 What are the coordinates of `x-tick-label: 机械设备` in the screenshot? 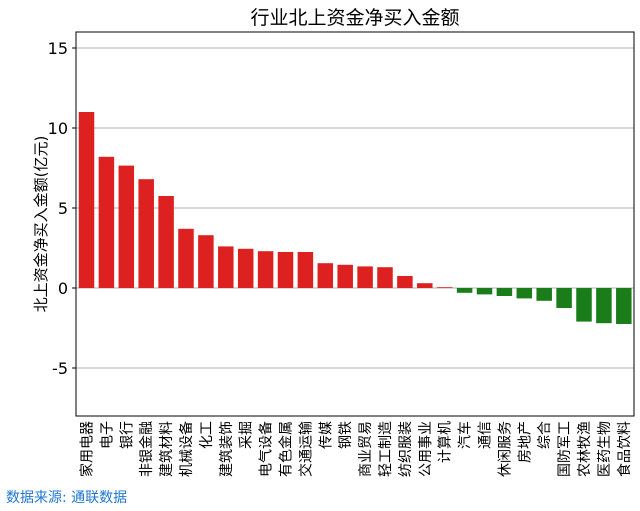 It's located at (186, 449).